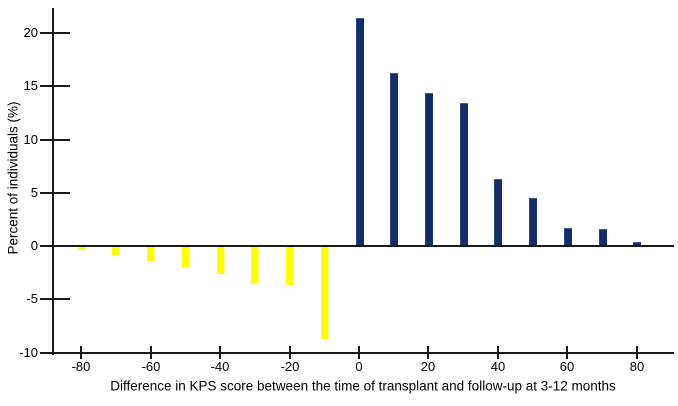  What do you see at coordinates (28, 352) in the screenshot?
I see `y-tick-label: -10` at bounding box center [28, 352].